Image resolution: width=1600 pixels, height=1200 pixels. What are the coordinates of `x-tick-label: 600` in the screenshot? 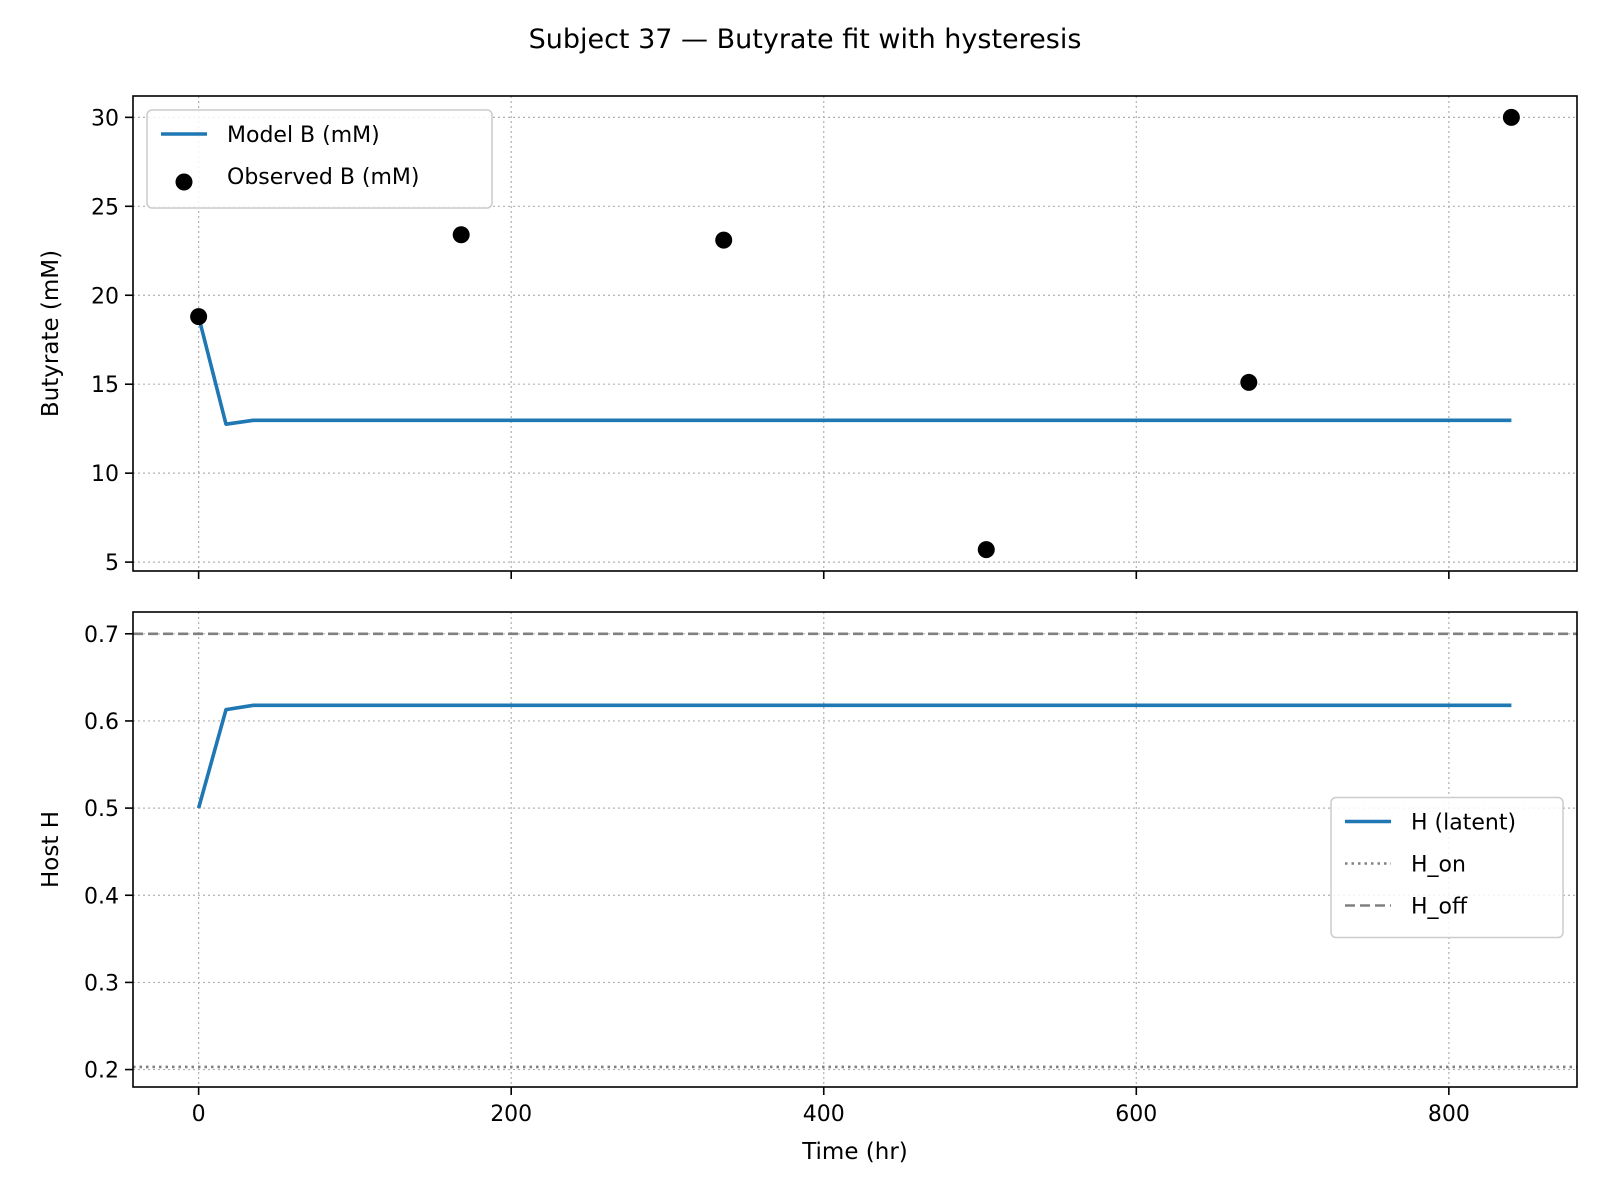 It's located at (1136, 1114).